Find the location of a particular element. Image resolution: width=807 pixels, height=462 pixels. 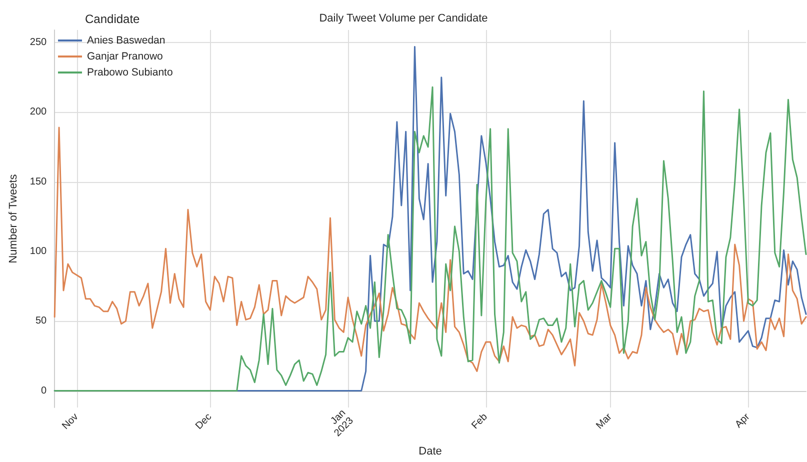

y-tick-label: 250 is located at coordinates (39, 42).